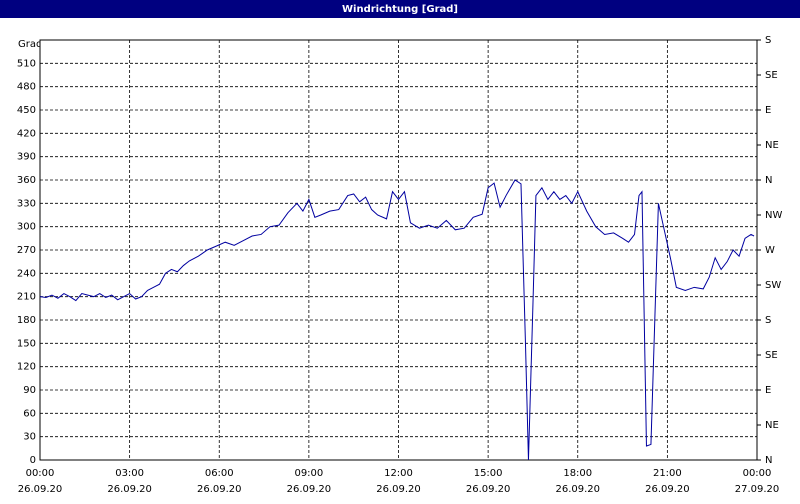 The width and height of the screenshot is (800, 504). Describe the element at coordinates (26, 63) in the screenshot. I see `y-tick-label: 510` at that location.